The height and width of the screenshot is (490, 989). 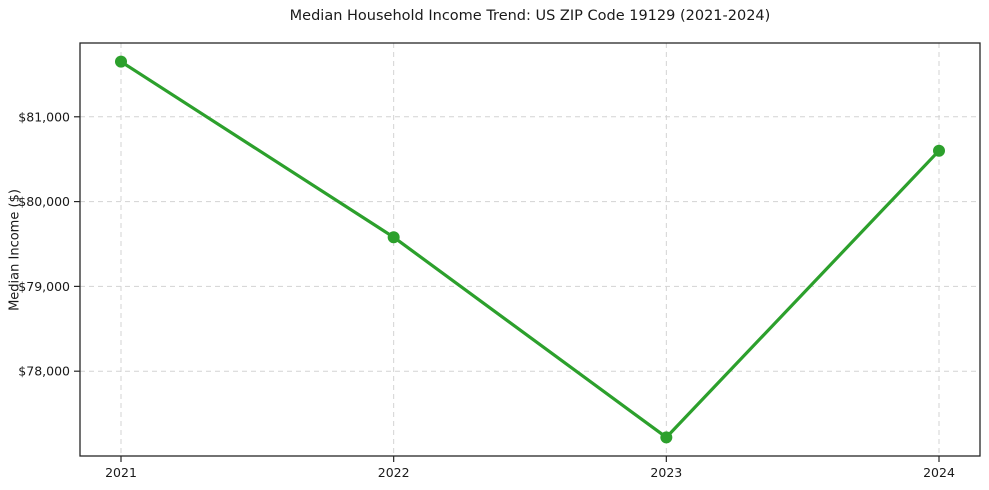 I want to click on x-tick-label: 2023, so click(x=666, y=472).